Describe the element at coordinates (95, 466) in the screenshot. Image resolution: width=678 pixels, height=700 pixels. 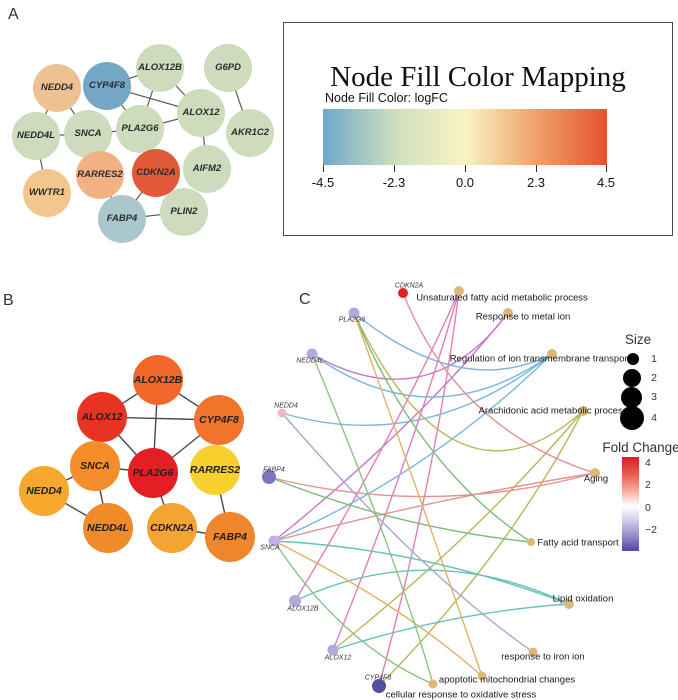
I see `node-b-SNCA: SNCA` at that location.